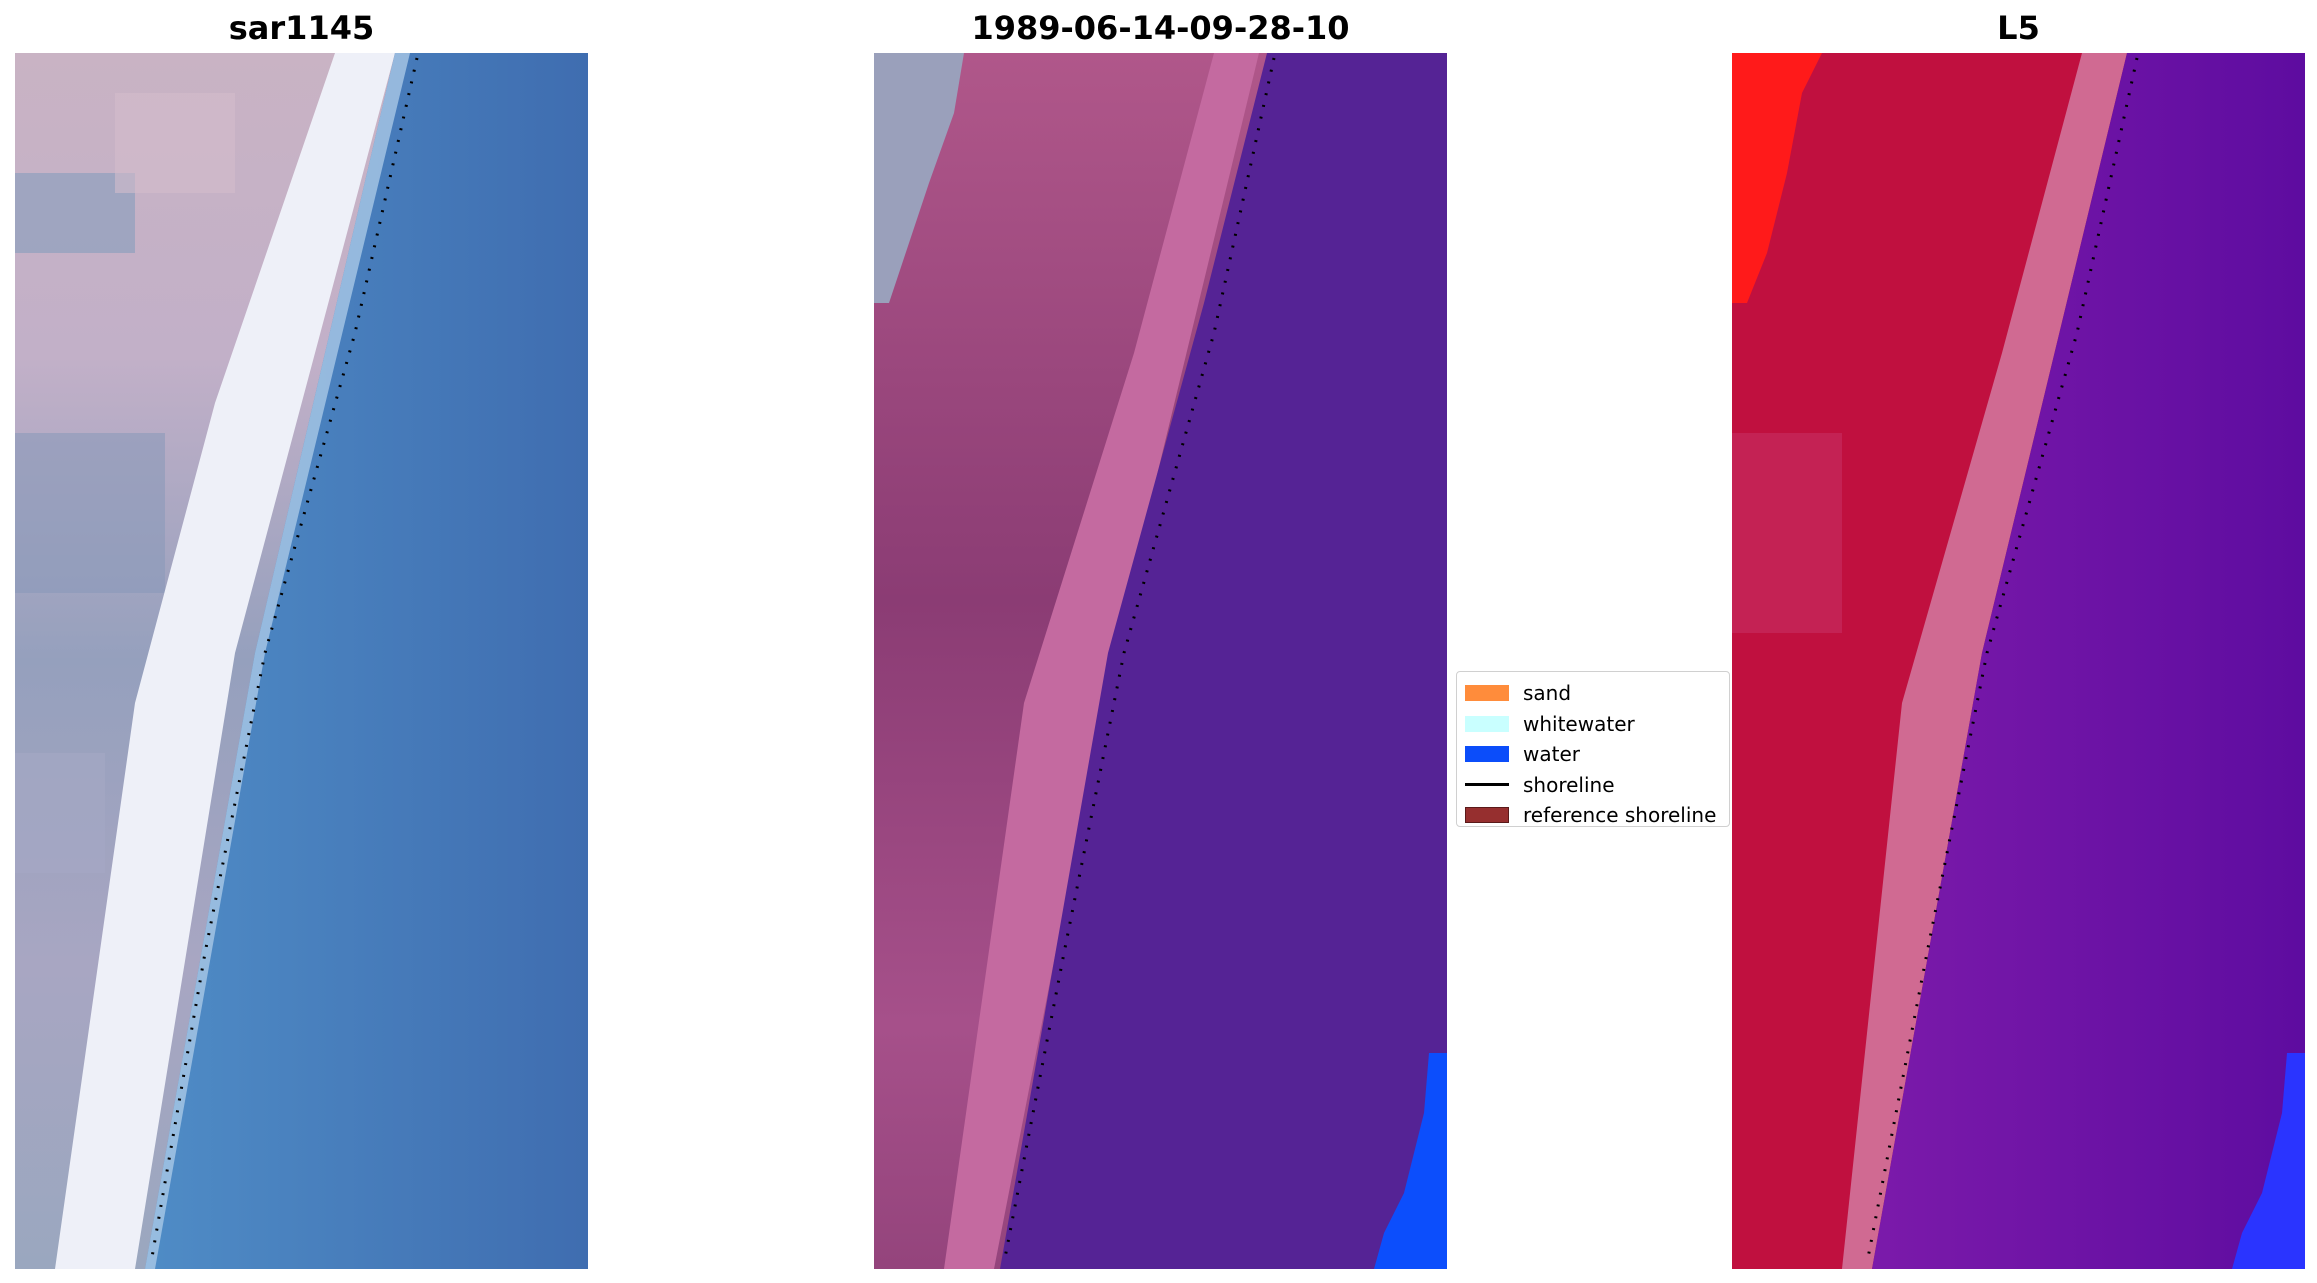 The image size is (2317, 1283). What do you see at coordinates (1487, 693) in the screenshot?
I see `sand-swatch` at bounding box center [1487, 693].